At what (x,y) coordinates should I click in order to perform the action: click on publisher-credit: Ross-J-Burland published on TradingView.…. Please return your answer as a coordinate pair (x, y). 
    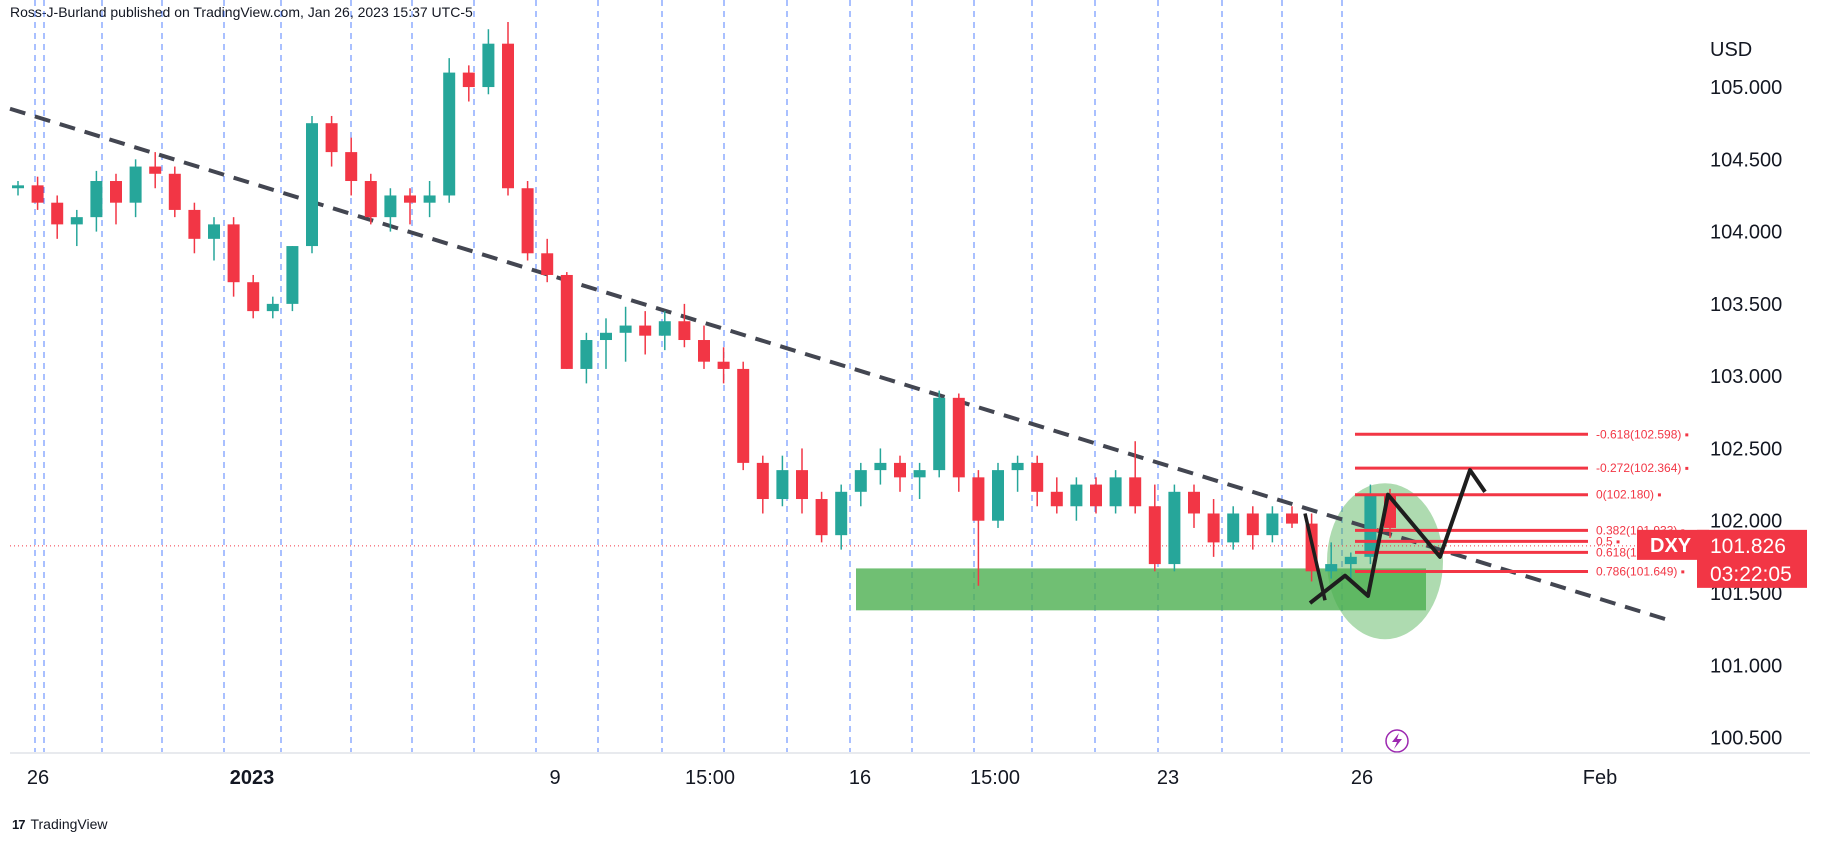
    Looking at the image, I should click on (241, 12).